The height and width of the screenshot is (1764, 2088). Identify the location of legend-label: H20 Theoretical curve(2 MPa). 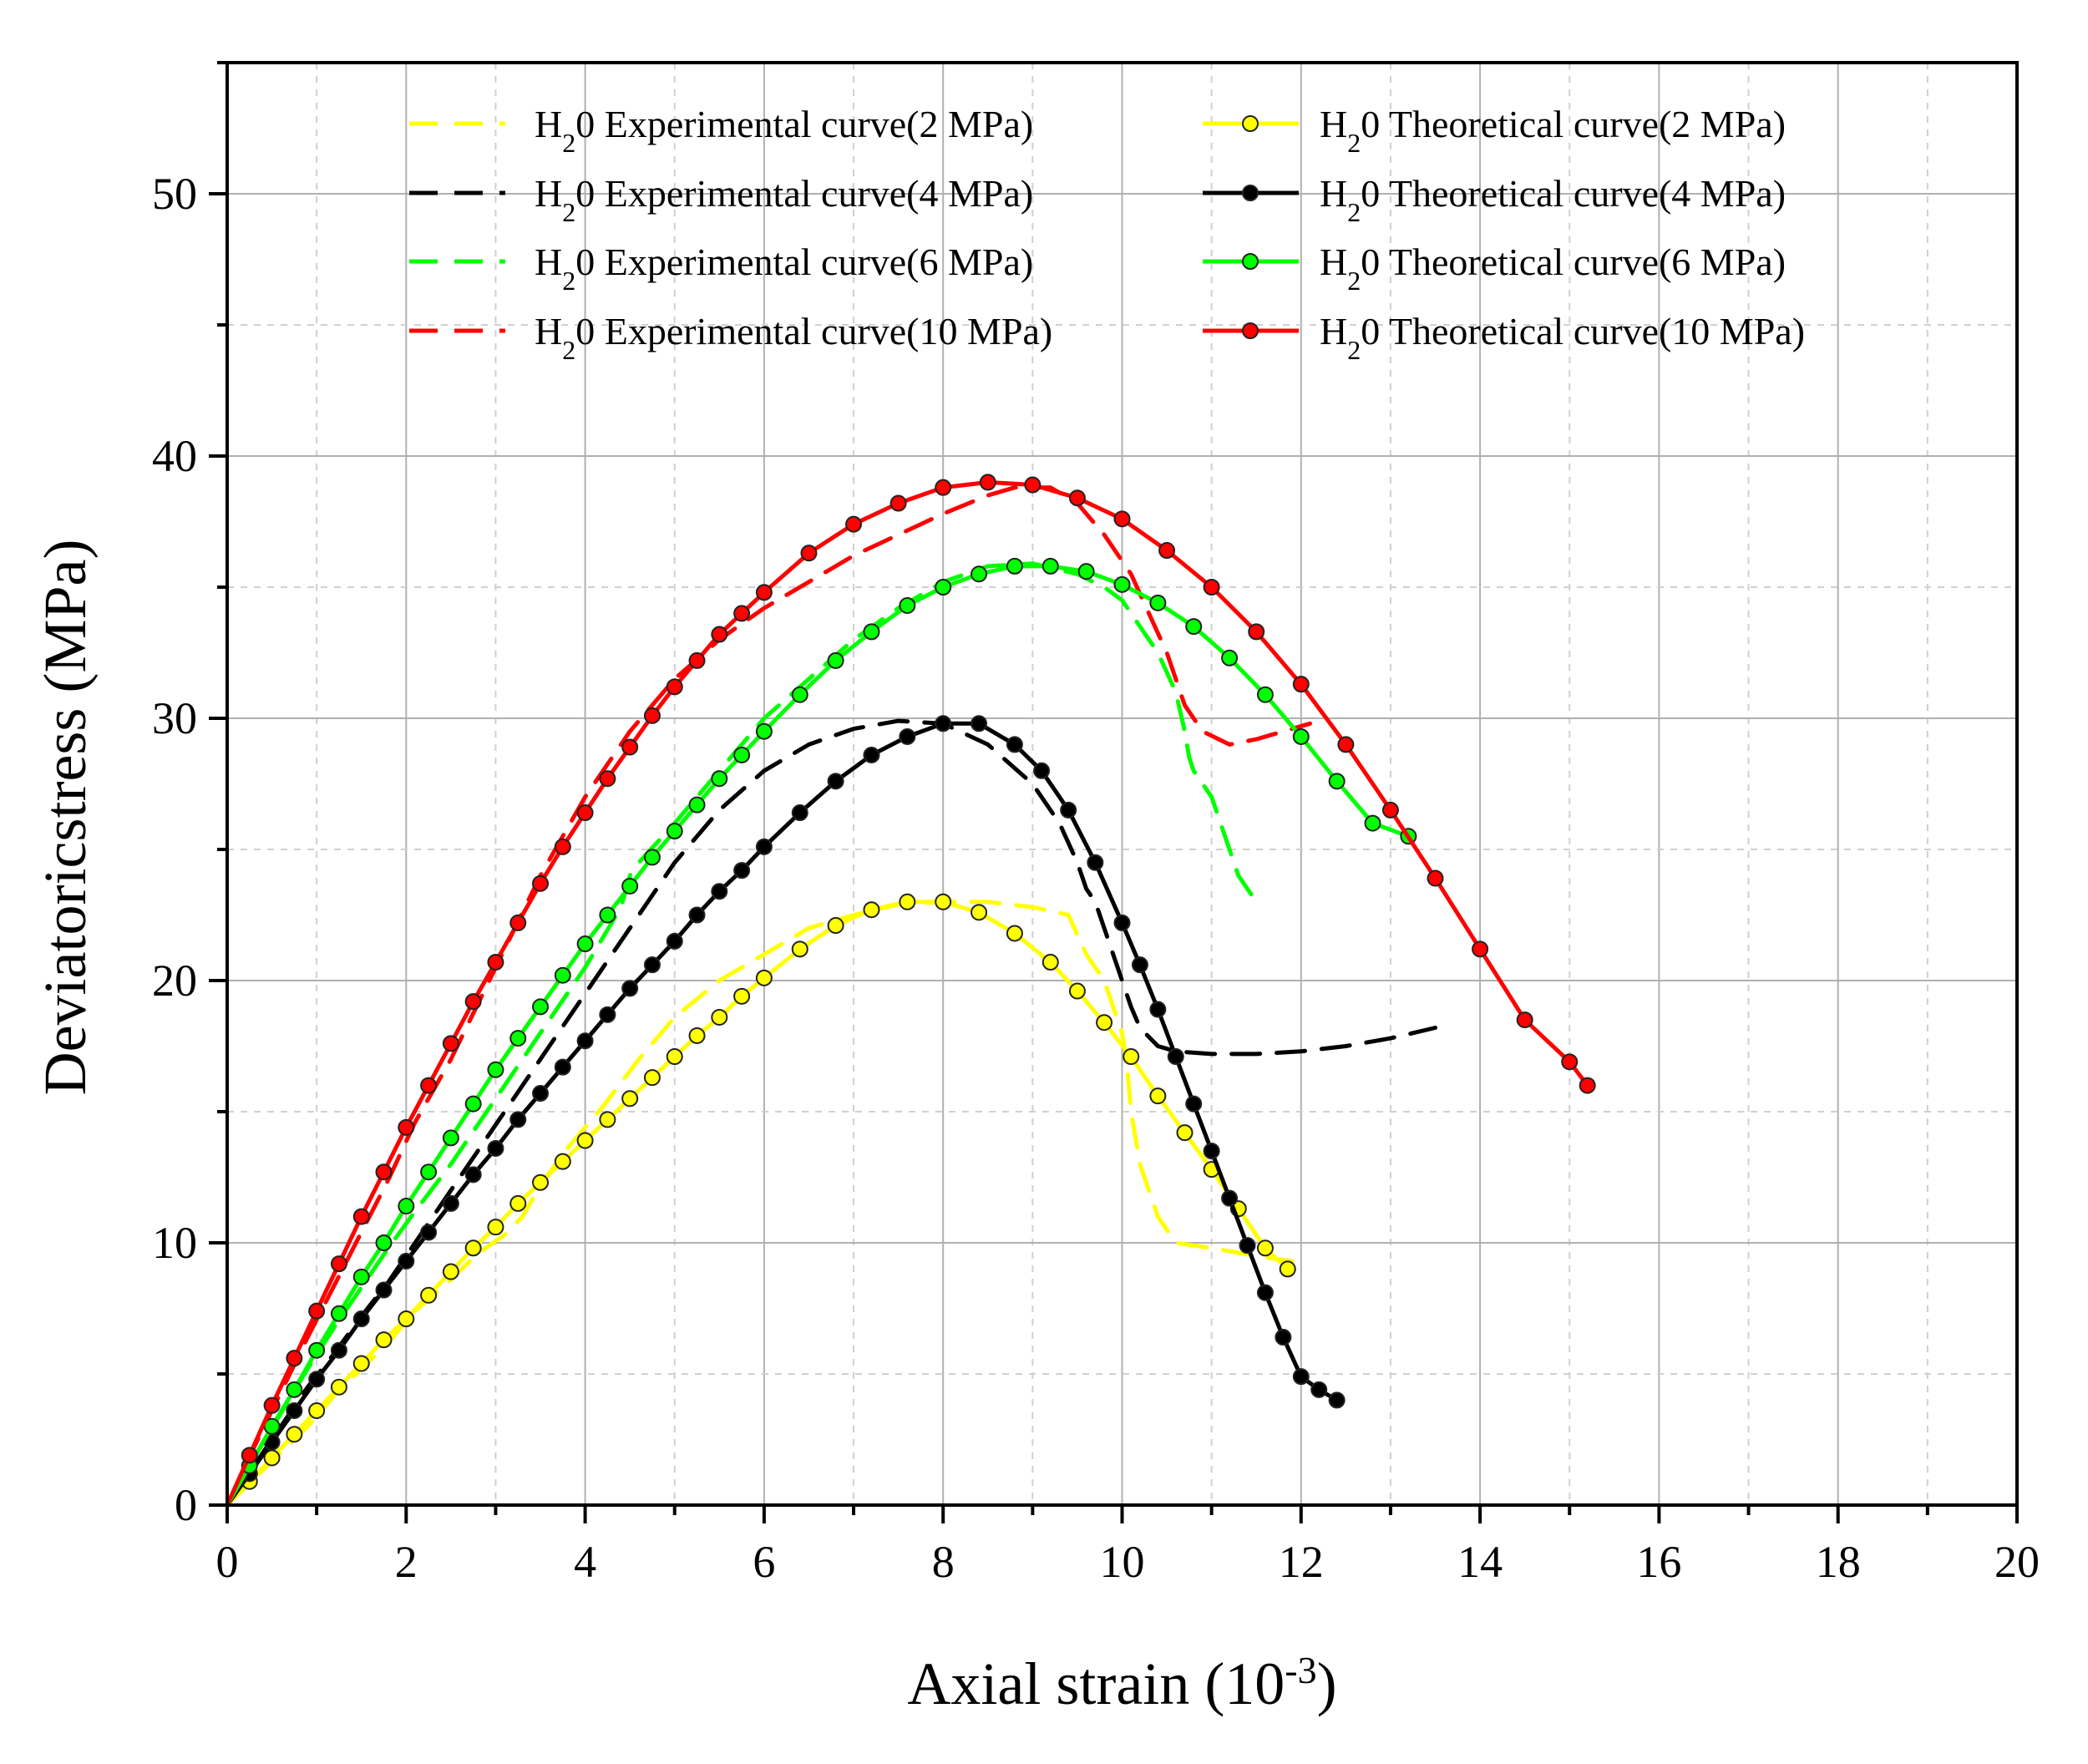
(1553, 130).